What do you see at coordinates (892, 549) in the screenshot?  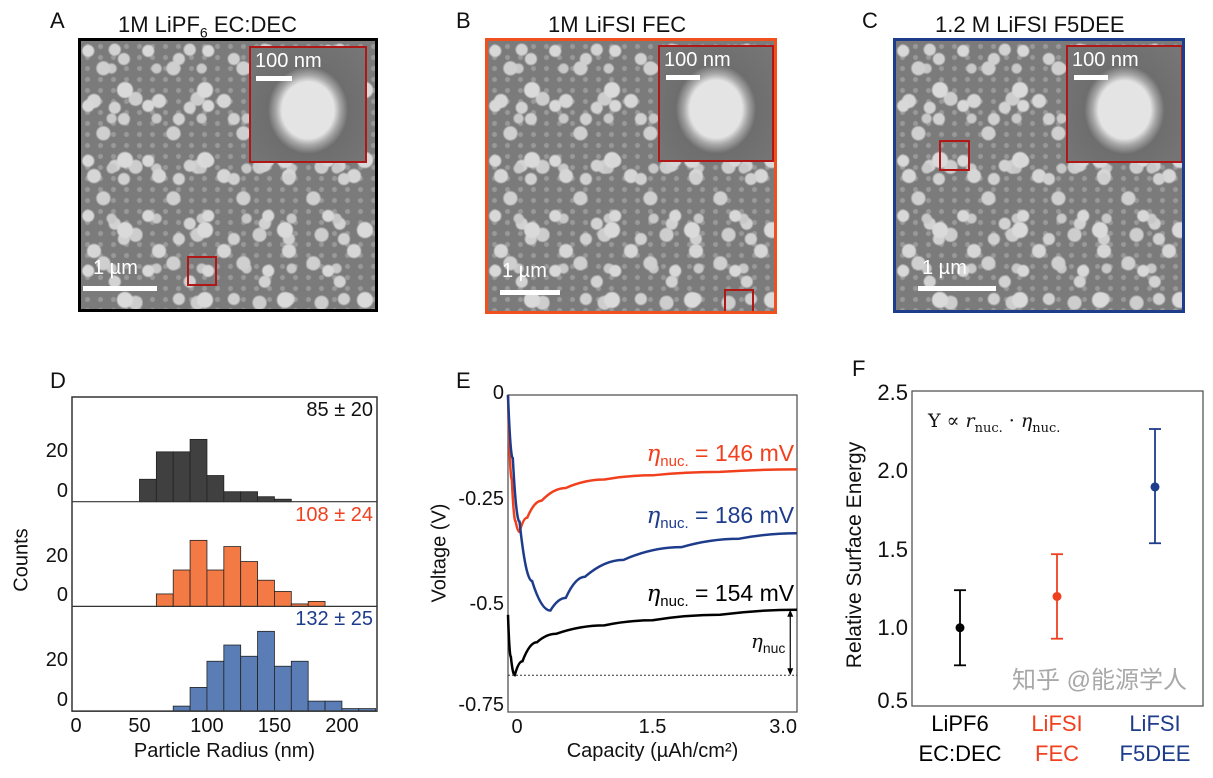 I see `y-tick-label: 1.5` at bounding box center [892, 549].